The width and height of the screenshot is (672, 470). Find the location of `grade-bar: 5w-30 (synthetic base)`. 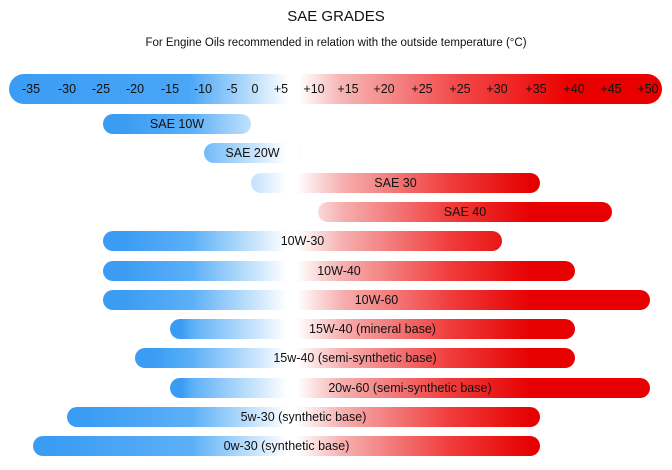

grade-bar: 5w-30 (synthetic base) is located at coordinates (303, 417).